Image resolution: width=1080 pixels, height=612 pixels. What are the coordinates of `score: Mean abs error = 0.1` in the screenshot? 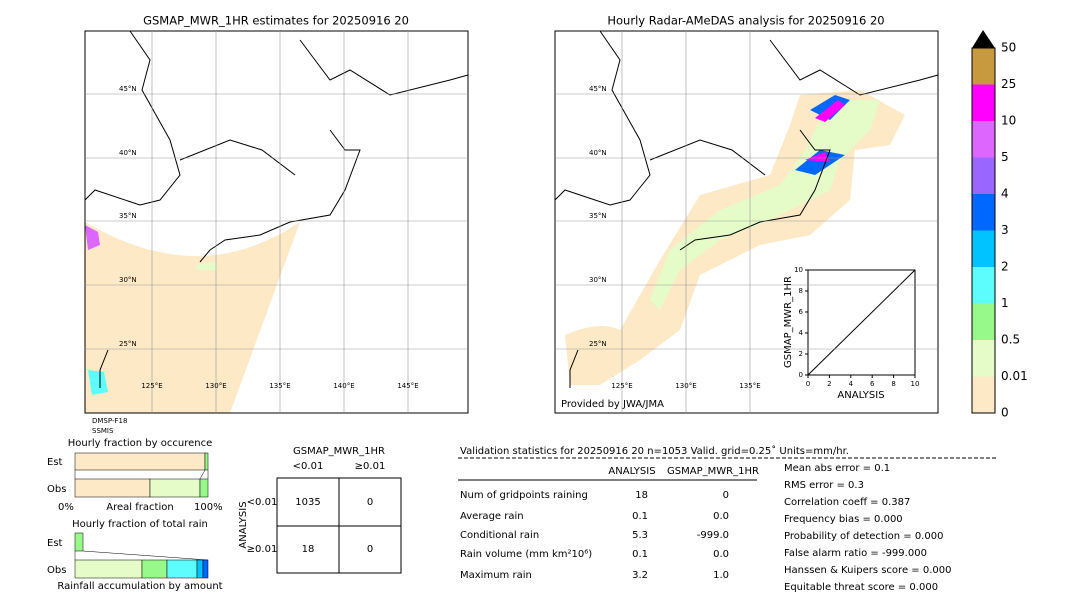 It's located at (837, 468).